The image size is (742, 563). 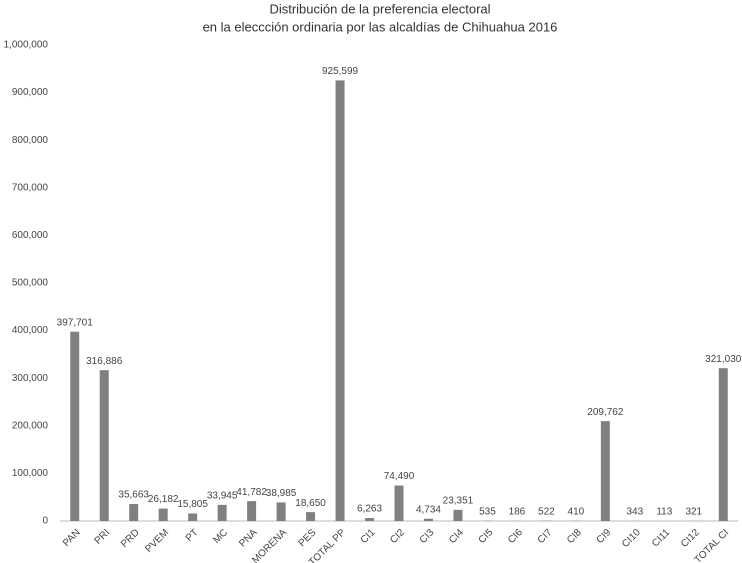 I want to click on x-tick-label: PVEM, so click(x=157, y=541).